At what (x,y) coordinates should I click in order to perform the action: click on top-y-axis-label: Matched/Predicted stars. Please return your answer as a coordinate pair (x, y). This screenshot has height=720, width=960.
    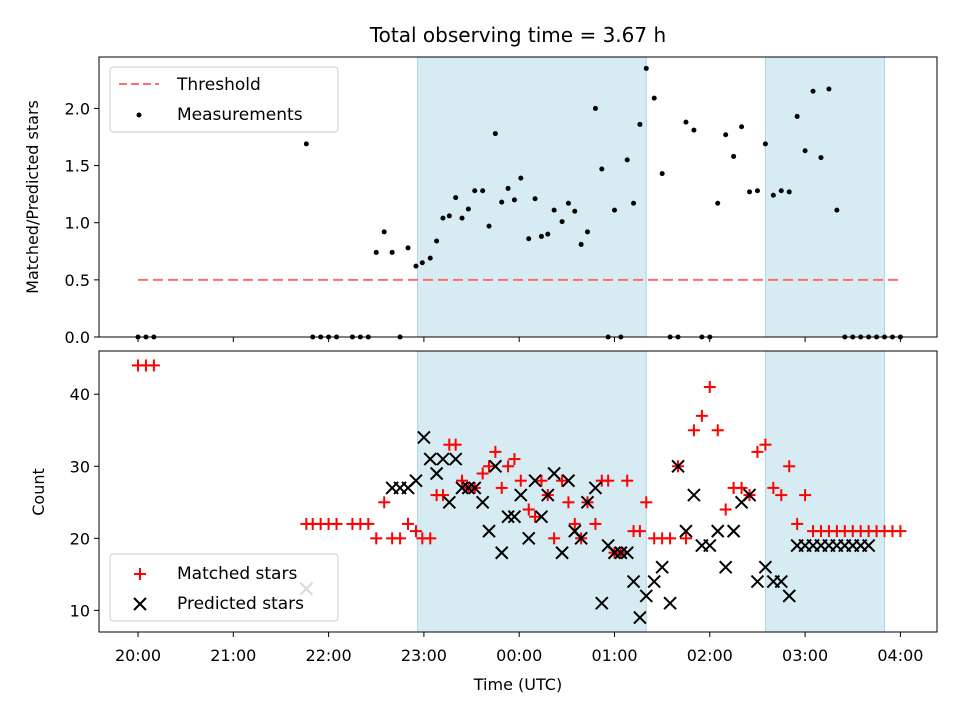
    Looking at the image, I should click on (32, 197).